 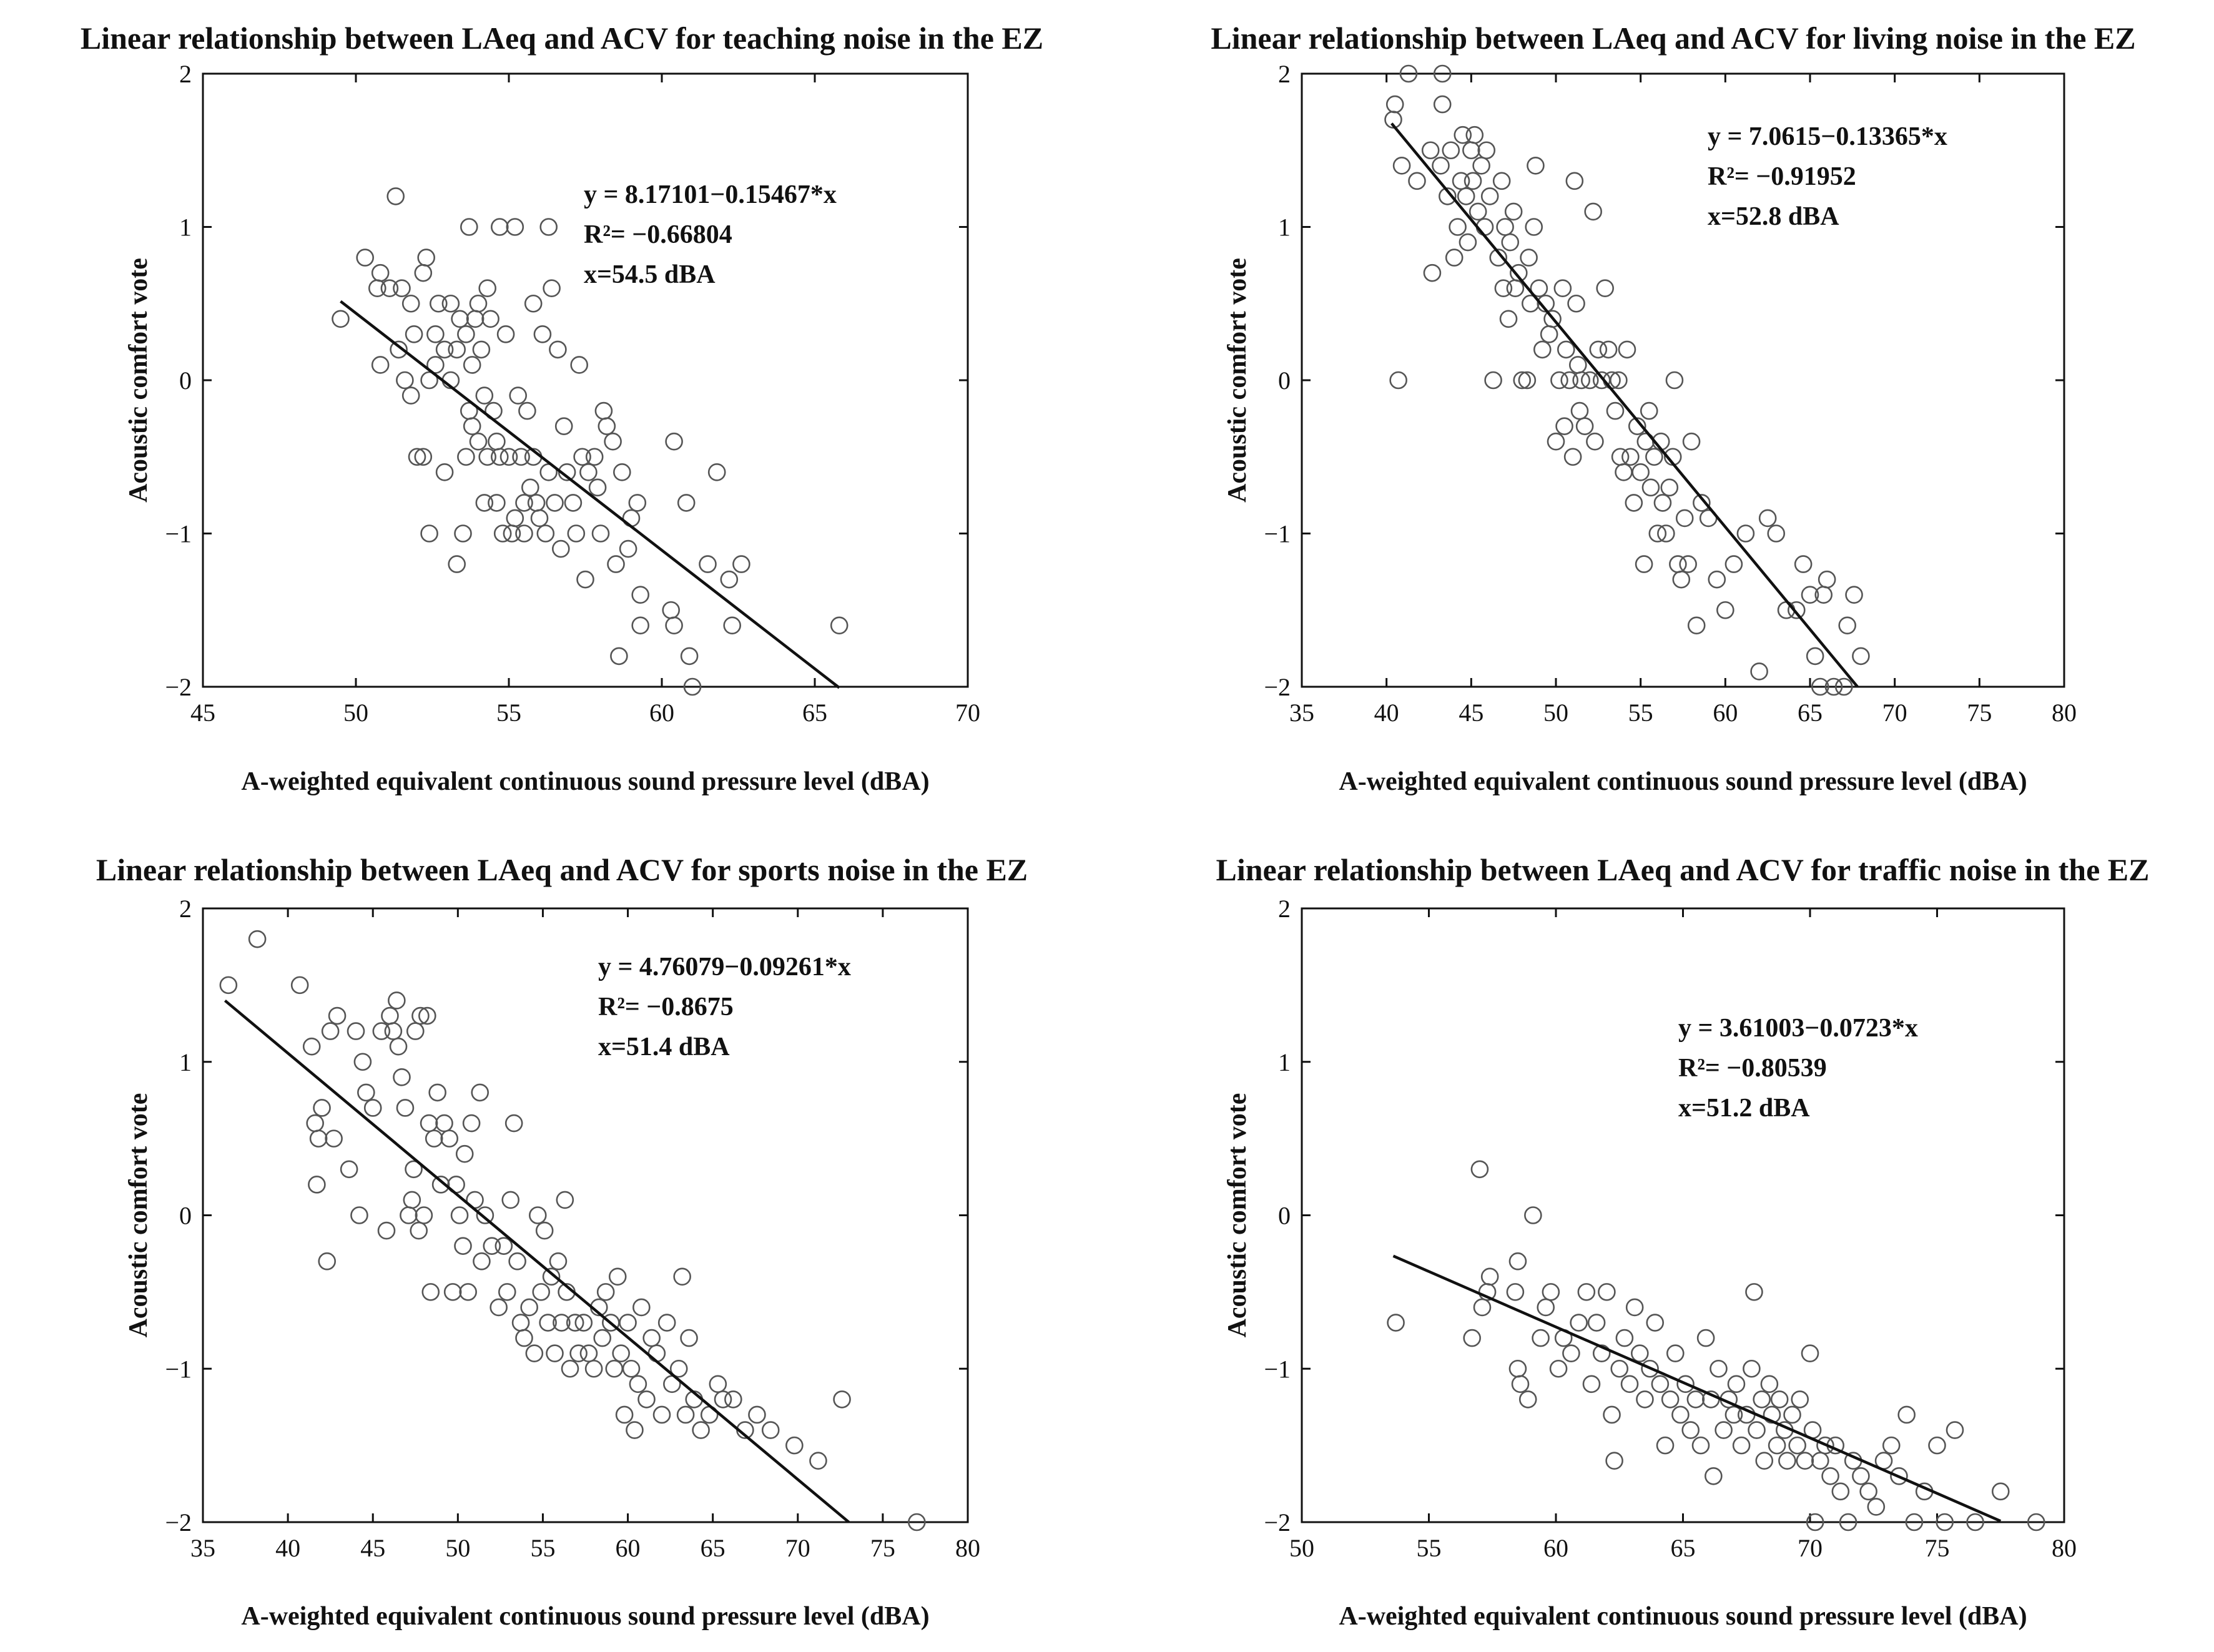 I want to click on plot-frame, so click(x=585, y=380).